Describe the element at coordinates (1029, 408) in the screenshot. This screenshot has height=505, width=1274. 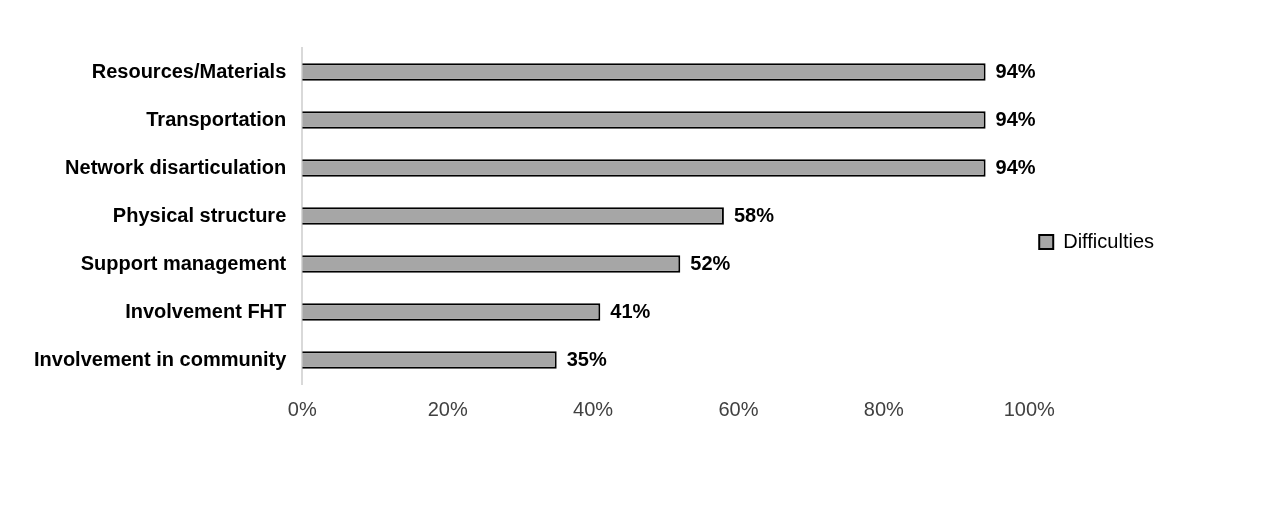
I see `x-tick-label: 100%` at that location.